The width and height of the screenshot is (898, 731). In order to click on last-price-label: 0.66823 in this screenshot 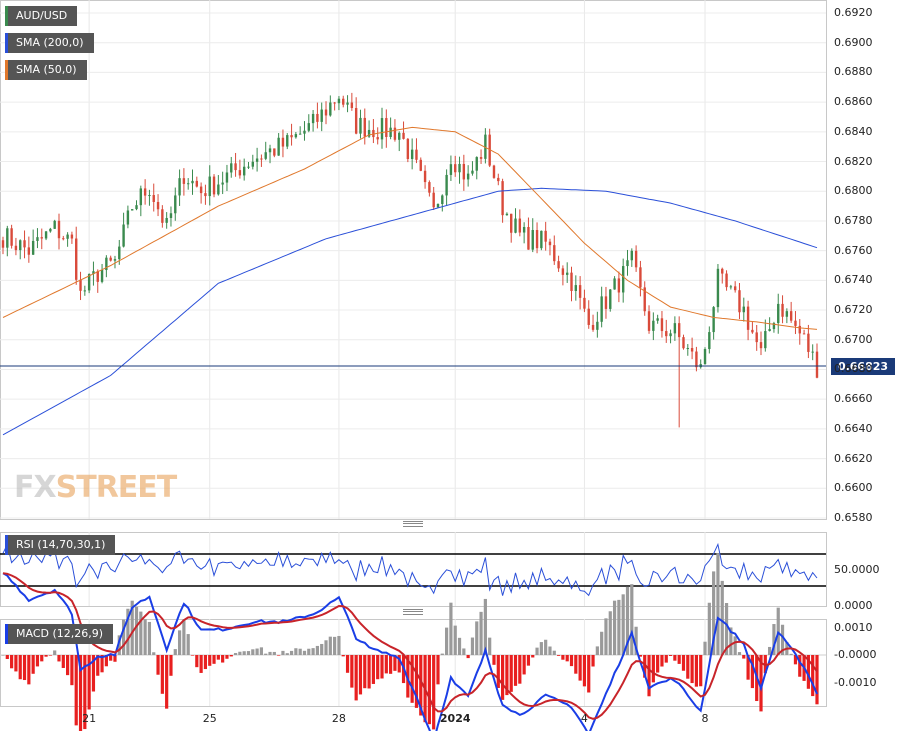, I will do `click(863, 366)`.